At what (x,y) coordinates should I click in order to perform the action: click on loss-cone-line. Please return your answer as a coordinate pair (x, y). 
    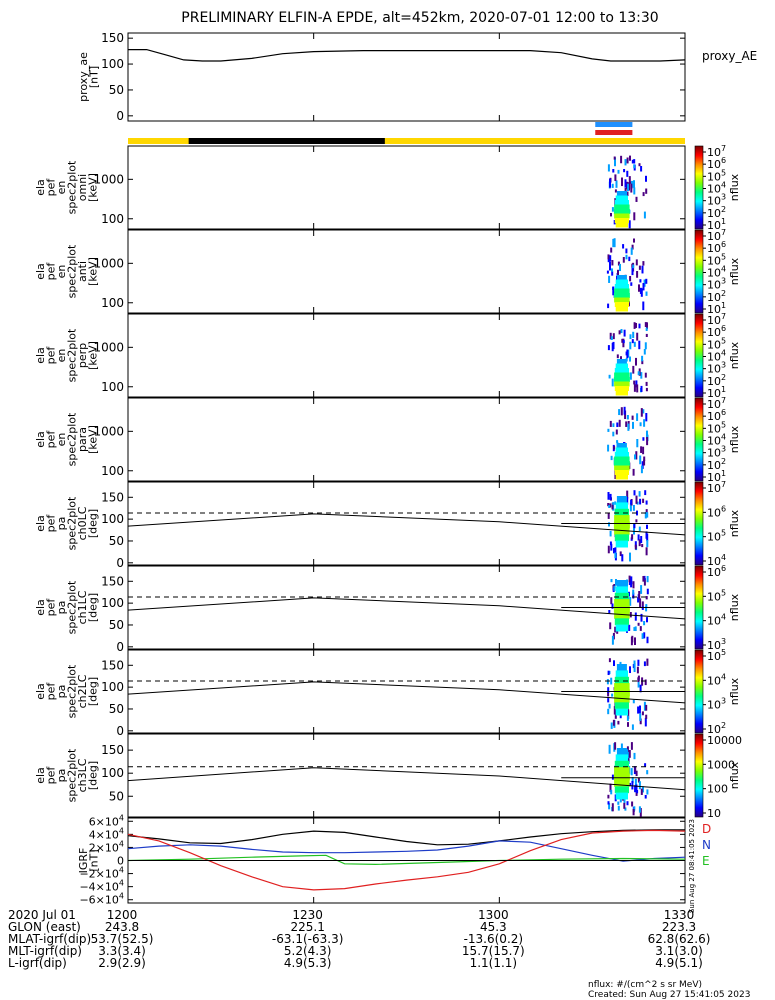
    Looking at the image, I should click on (406, 779).